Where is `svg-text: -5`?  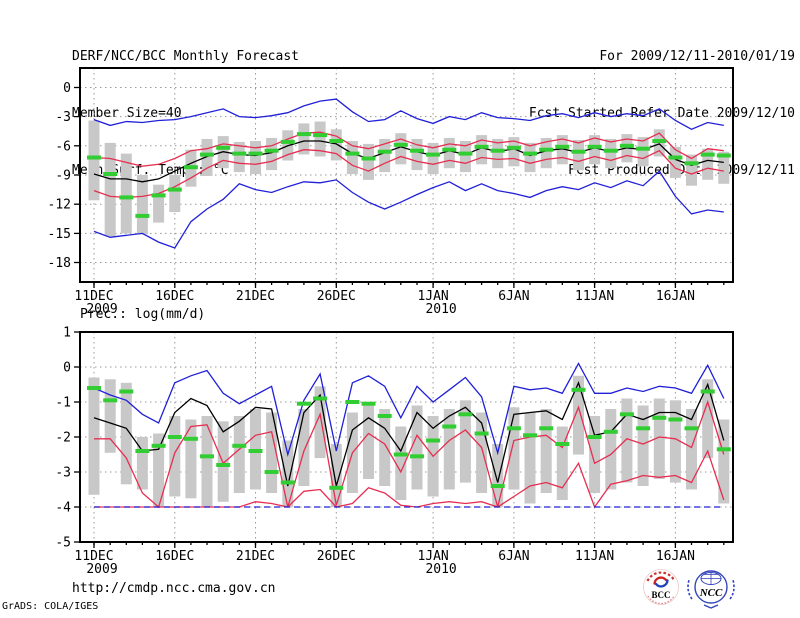
svg-text: -5 is located at coordinates (63, 543).